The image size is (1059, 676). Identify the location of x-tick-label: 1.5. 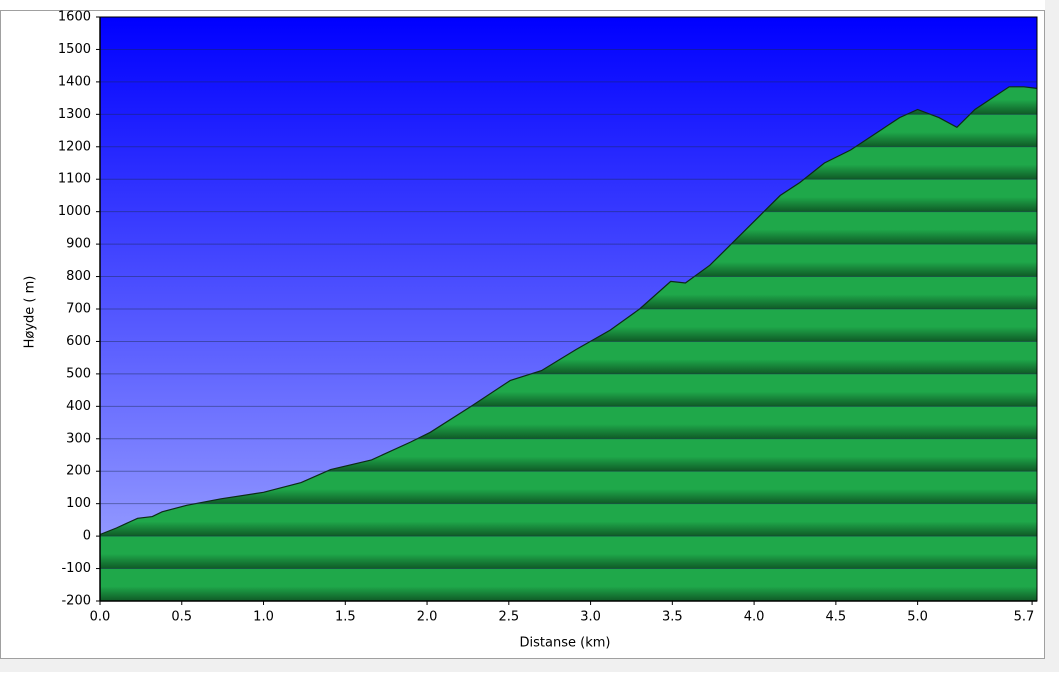
(345, 617).